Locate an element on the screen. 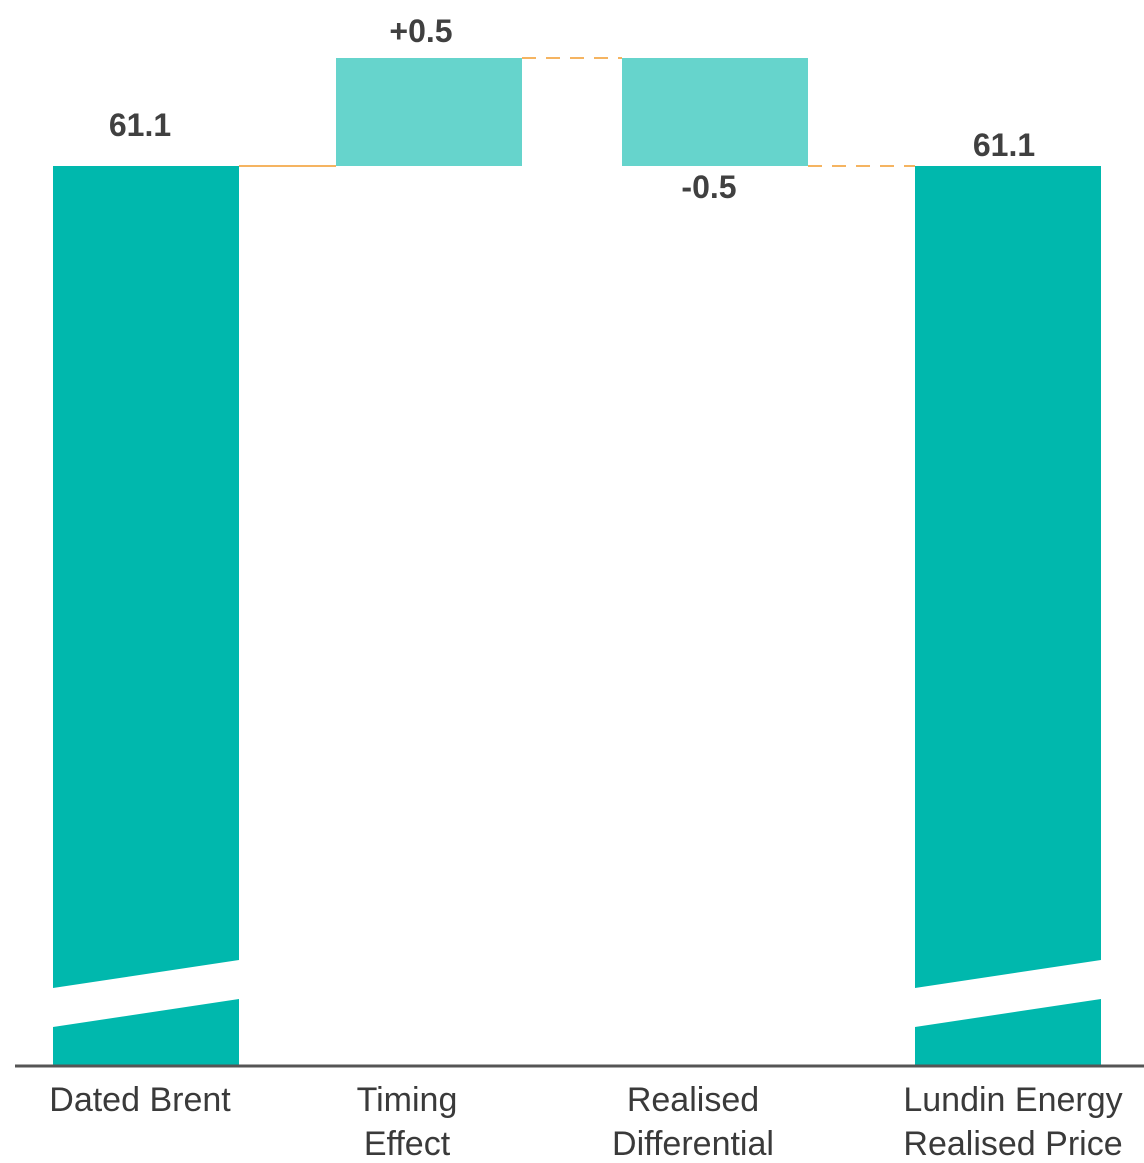 The image size is (1144, 1163). bar-realised-price is located at coordinates (1008, 577).